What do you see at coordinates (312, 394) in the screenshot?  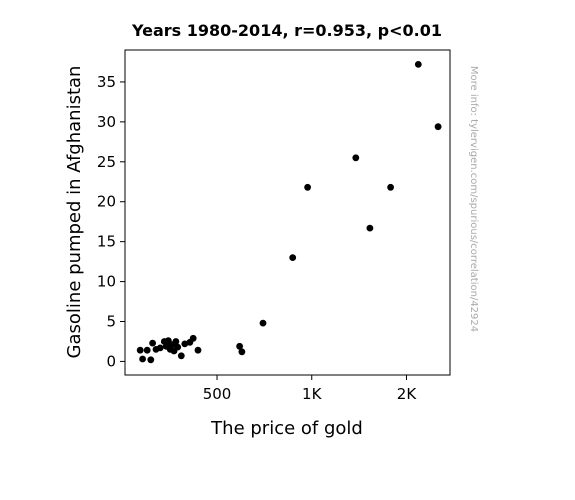 I see `x-tick-label: 1K` at bounding box center [312, 394].